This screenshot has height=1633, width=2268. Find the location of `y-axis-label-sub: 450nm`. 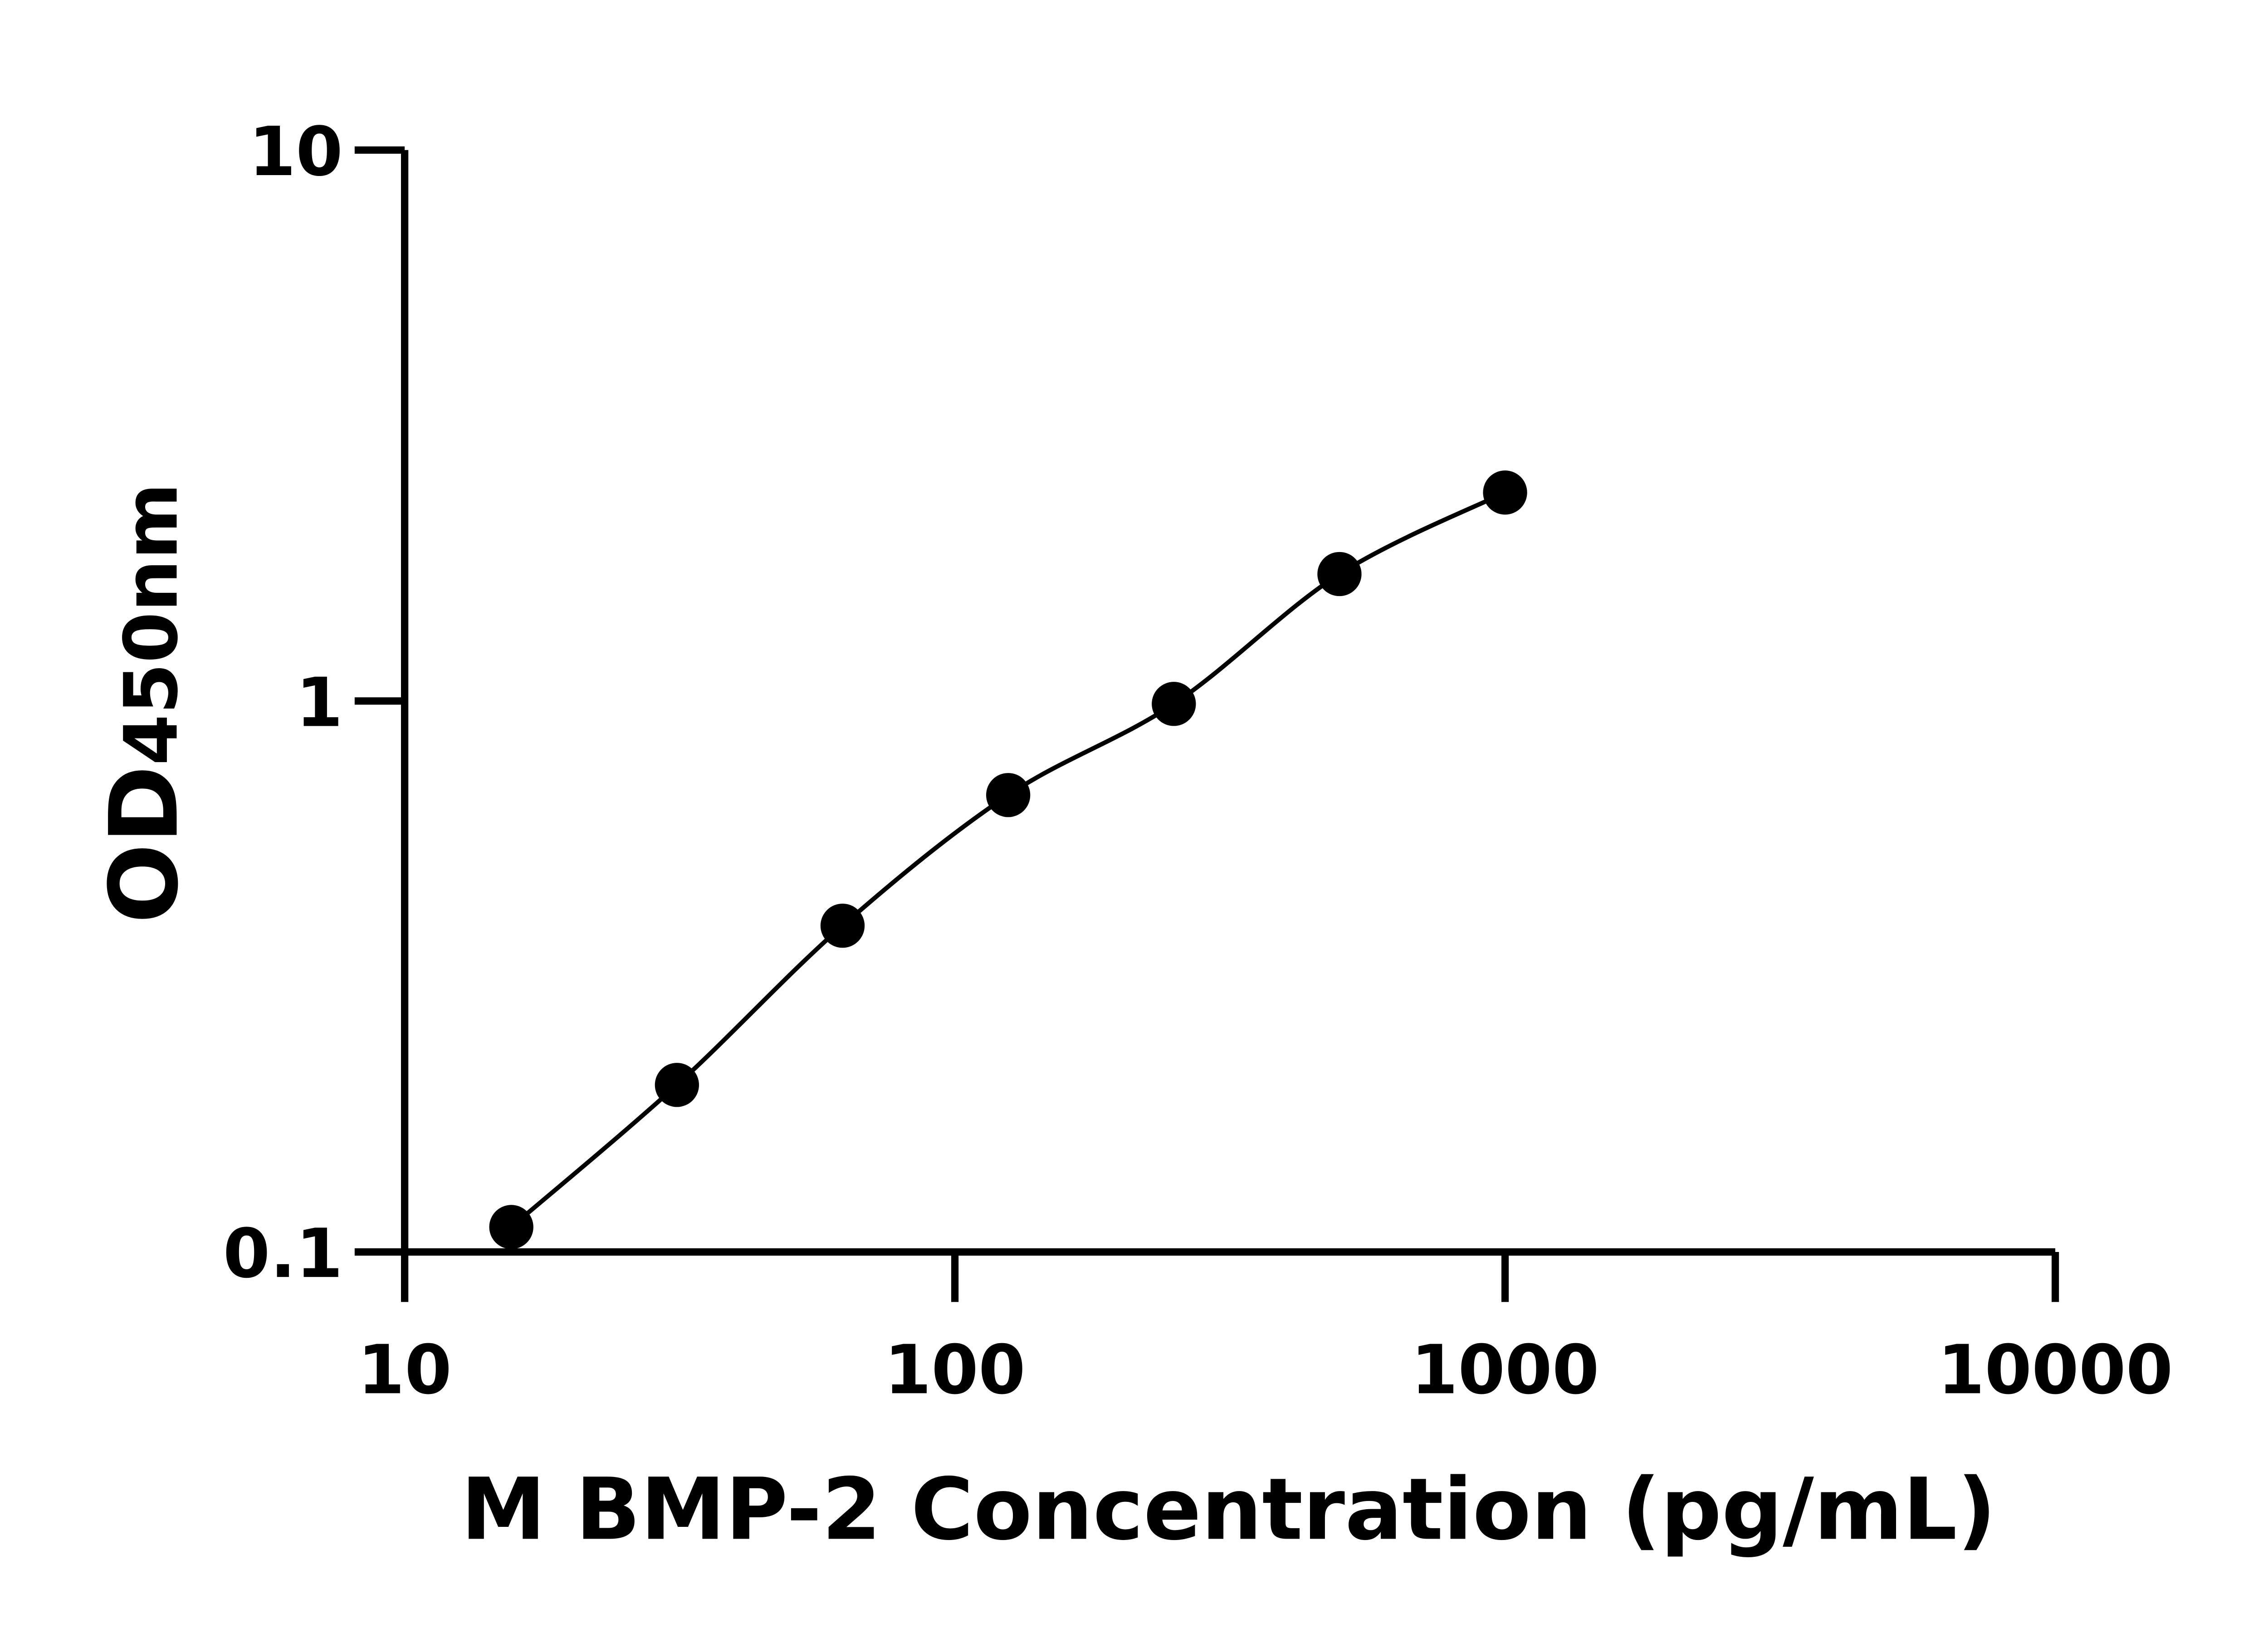

y-axis-label-sub: 450nm is located at coordinates (151, 624).